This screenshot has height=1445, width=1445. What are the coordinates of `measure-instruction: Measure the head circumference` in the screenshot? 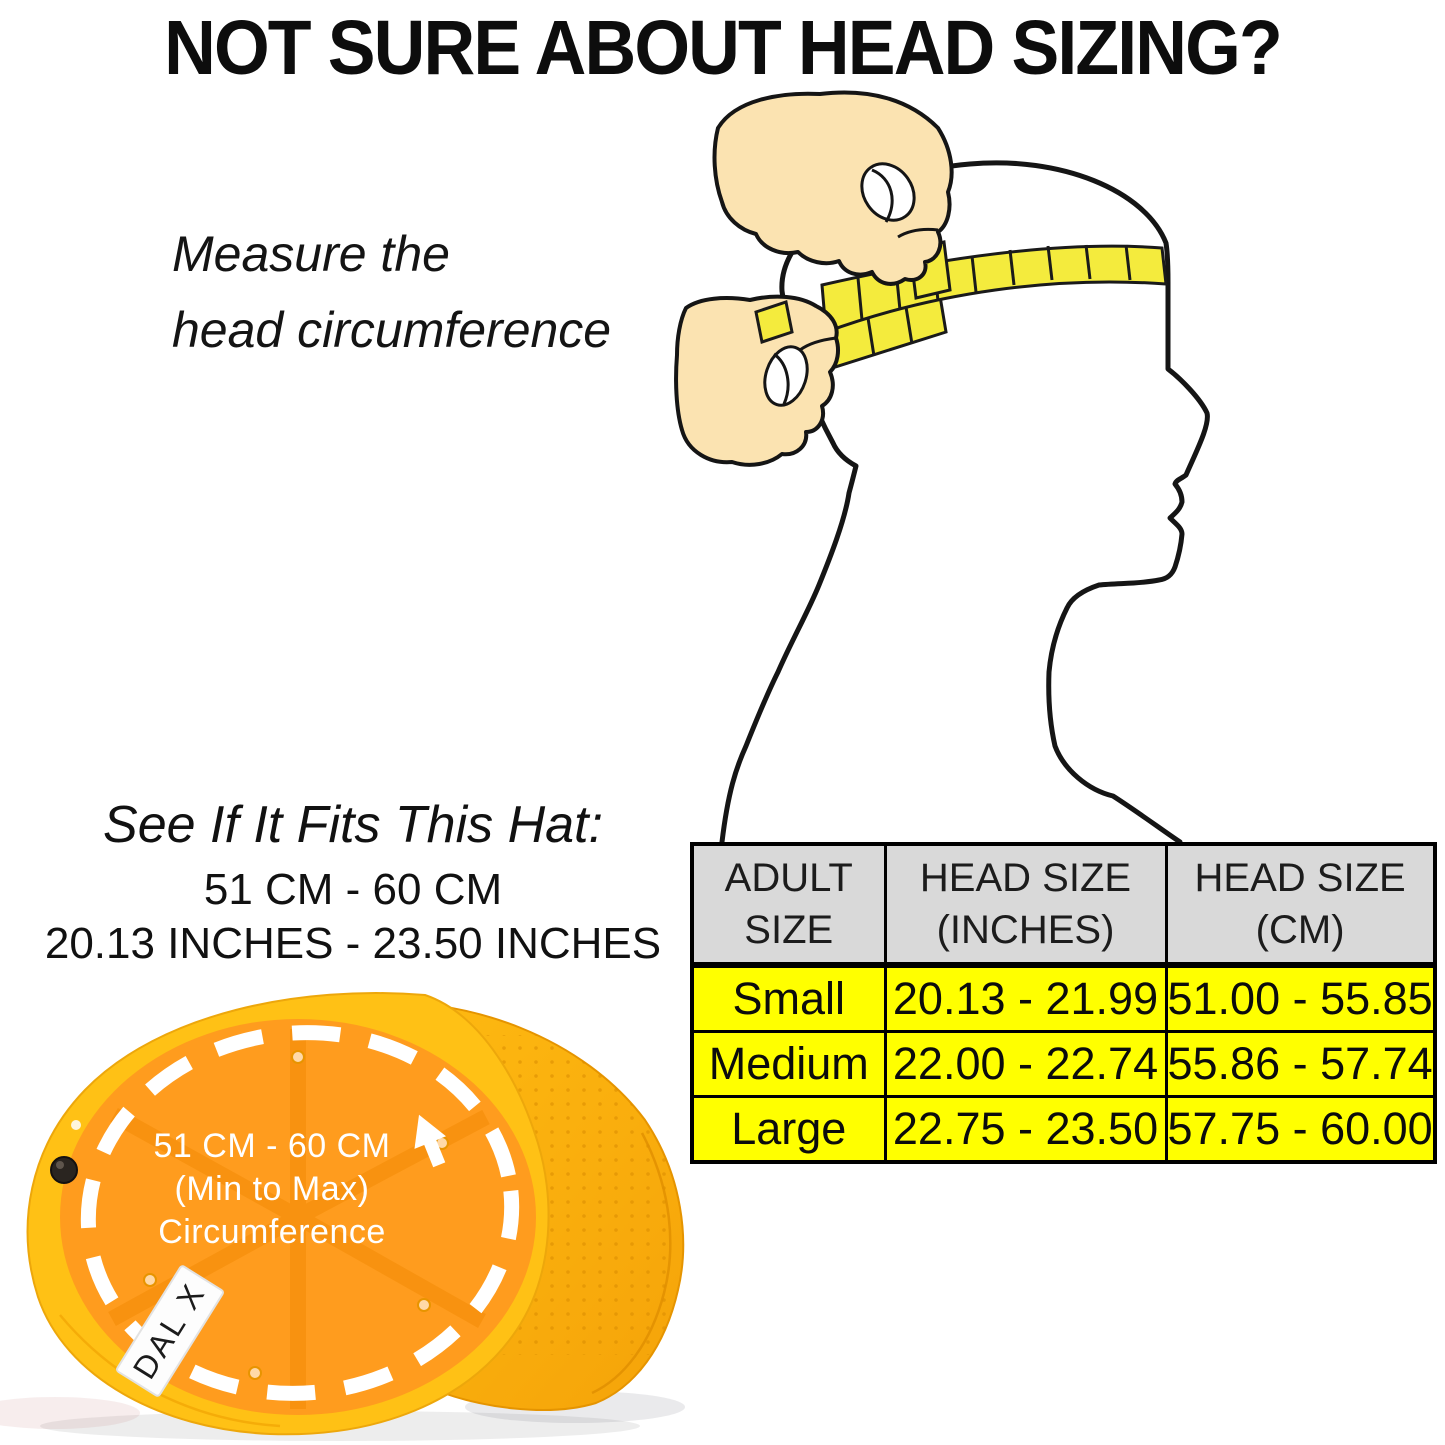 It's located at (391, 292).